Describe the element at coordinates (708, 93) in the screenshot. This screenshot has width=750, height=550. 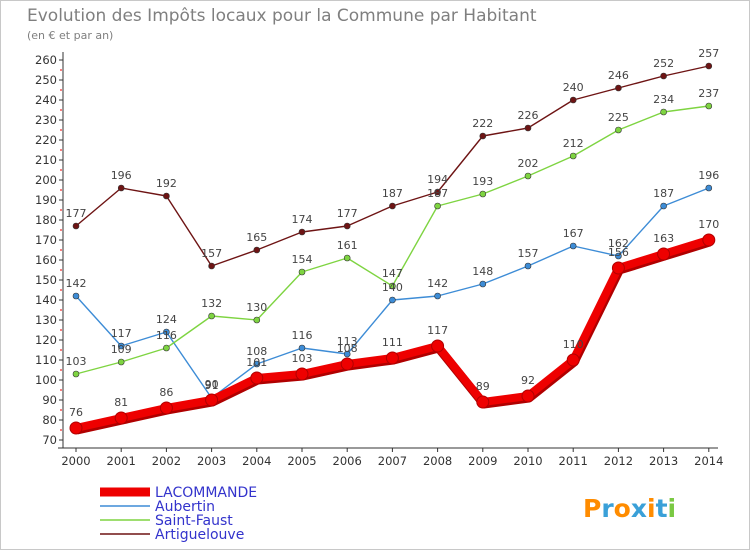
I see `data-label-saint-faust: 237` at that location.